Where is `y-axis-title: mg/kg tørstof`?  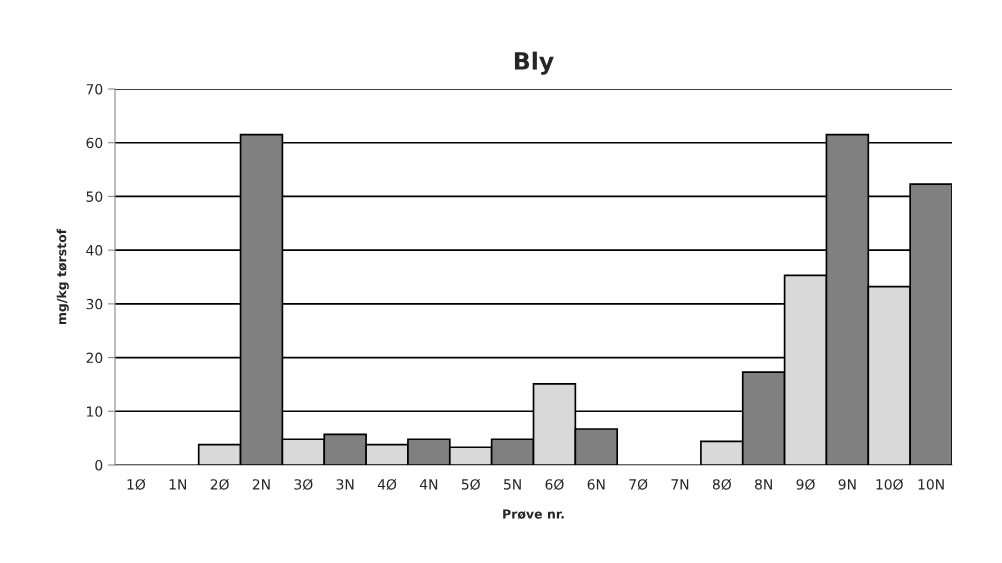
y-axis-title: mg/kg tørstof is located at coordinates (62, 276).